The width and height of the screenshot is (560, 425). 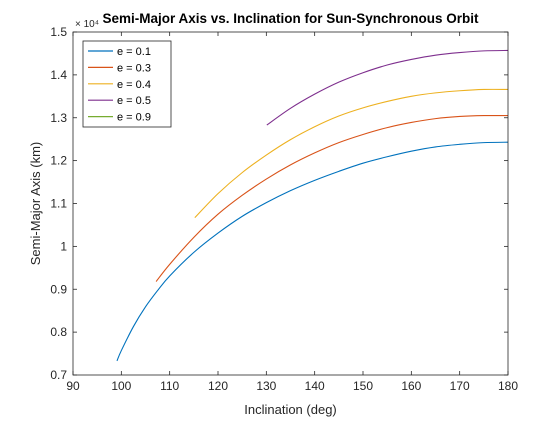 I want to click on x-tick-label: 150, so click(x=363, y=386).